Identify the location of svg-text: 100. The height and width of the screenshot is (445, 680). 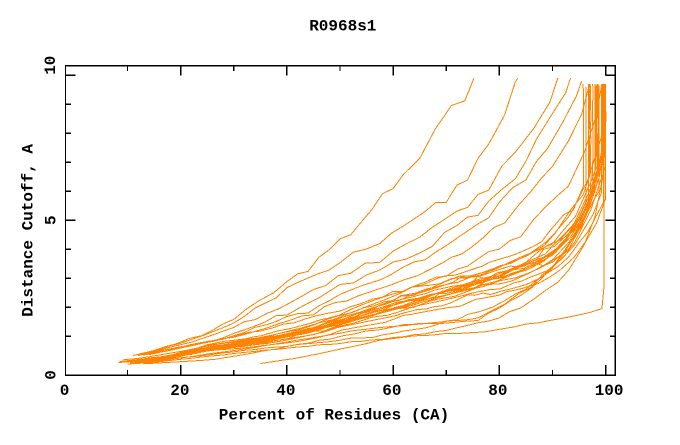
(609, 391).